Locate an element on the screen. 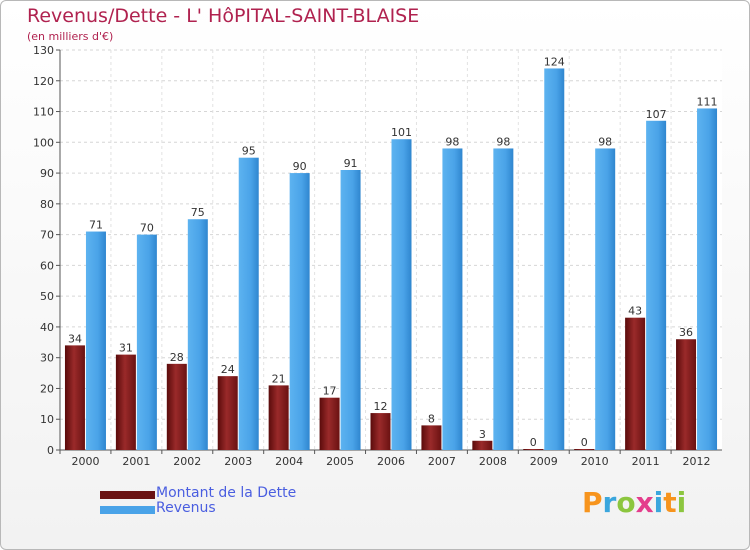 Image resolution: width=750 pixels, height=550 pixels. data-label-revenus: 70 is located at coordinates (147, 228).